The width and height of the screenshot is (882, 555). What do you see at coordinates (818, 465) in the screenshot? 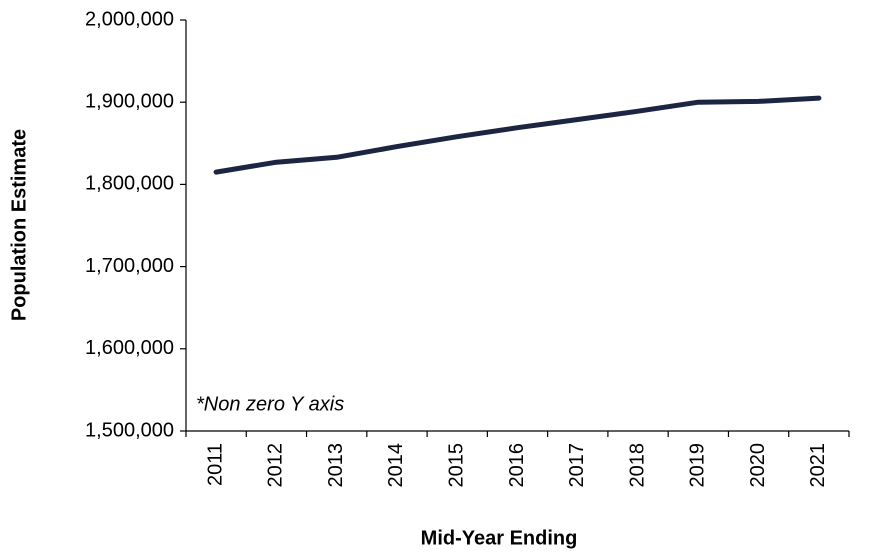
I see `x-tick-label: 2021` at bounding box center [818, 465].